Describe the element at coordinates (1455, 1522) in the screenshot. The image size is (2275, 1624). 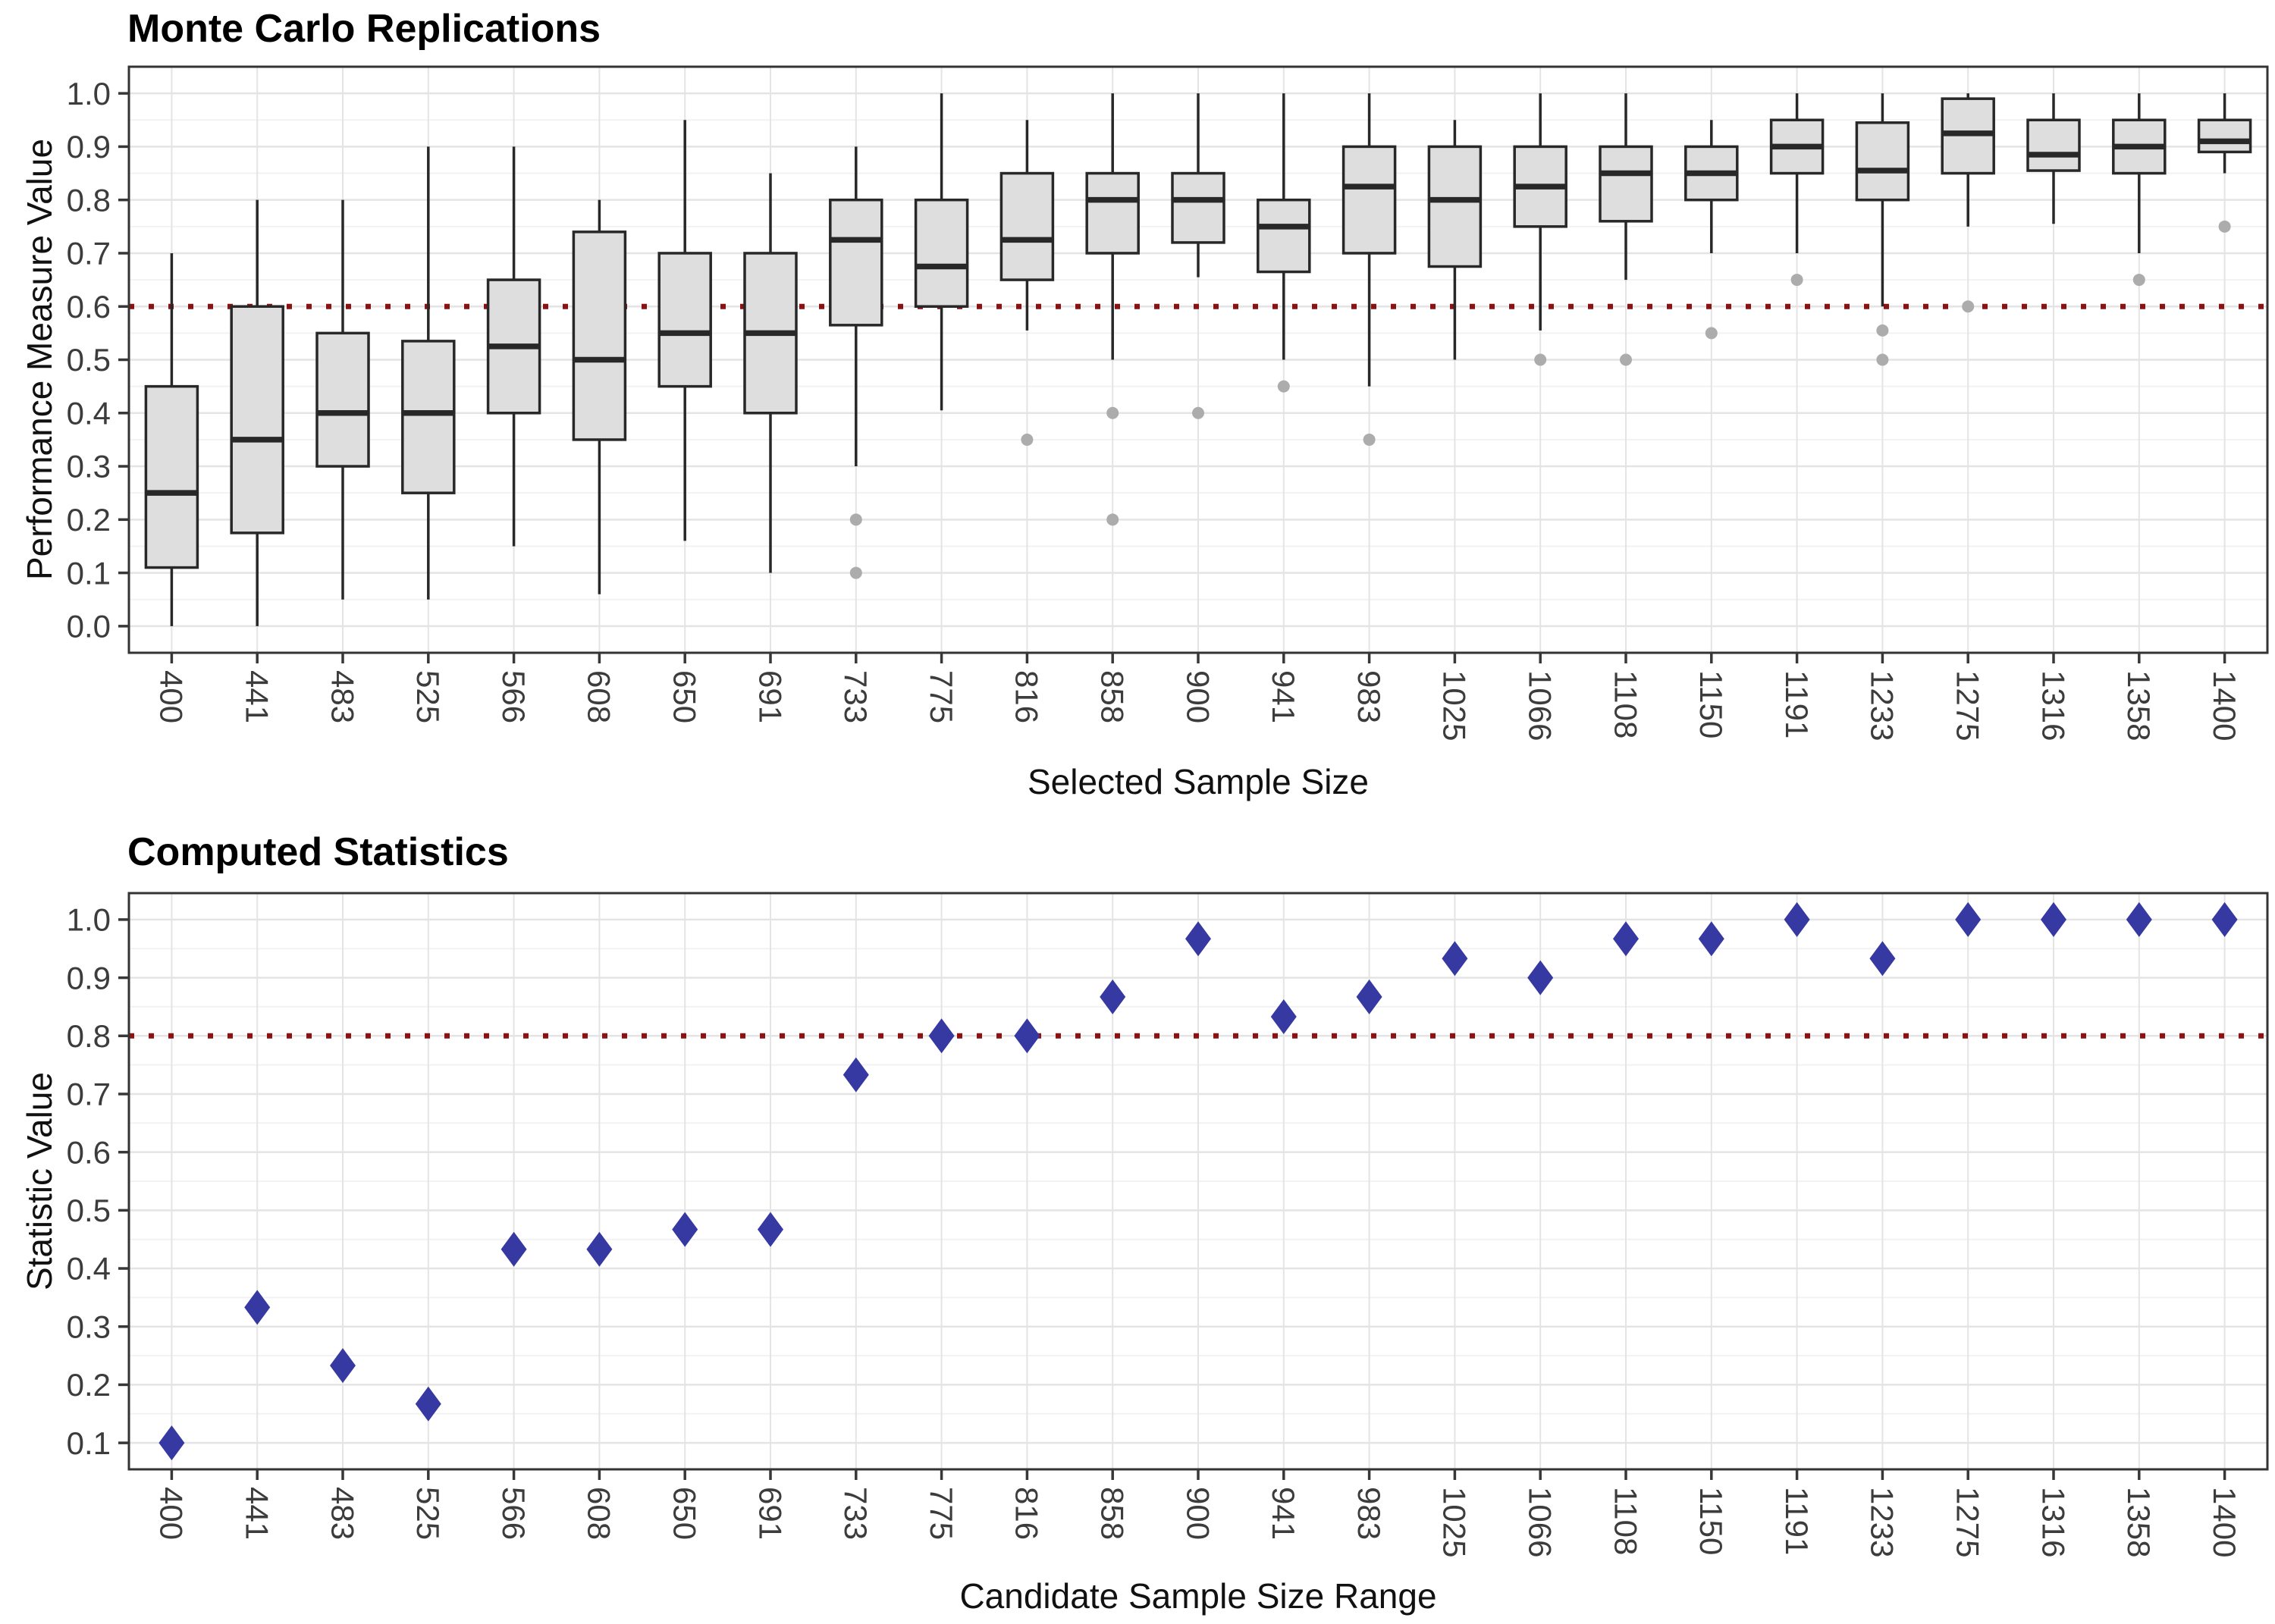
I see `x-tick-label: 1025` at that location.